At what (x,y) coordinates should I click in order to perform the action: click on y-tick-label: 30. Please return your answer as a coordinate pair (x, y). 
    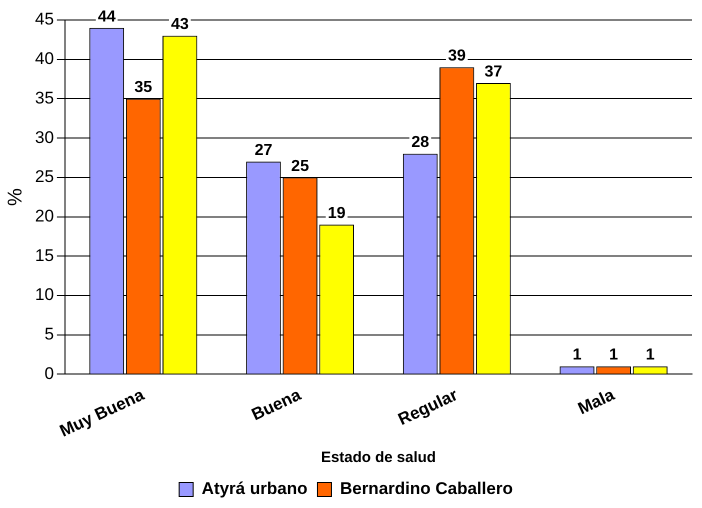
    Looking at the image, I should click on (44, 137).